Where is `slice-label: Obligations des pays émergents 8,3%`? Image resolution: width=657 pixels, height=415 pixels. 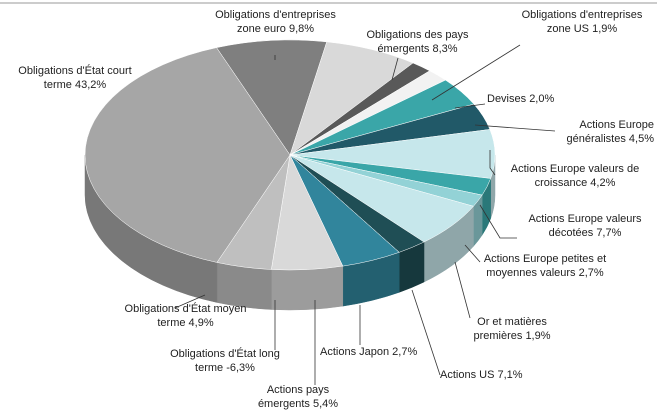
slice-label: Obligations des pays émergents 8,3% is located at coordinates (417, 42).